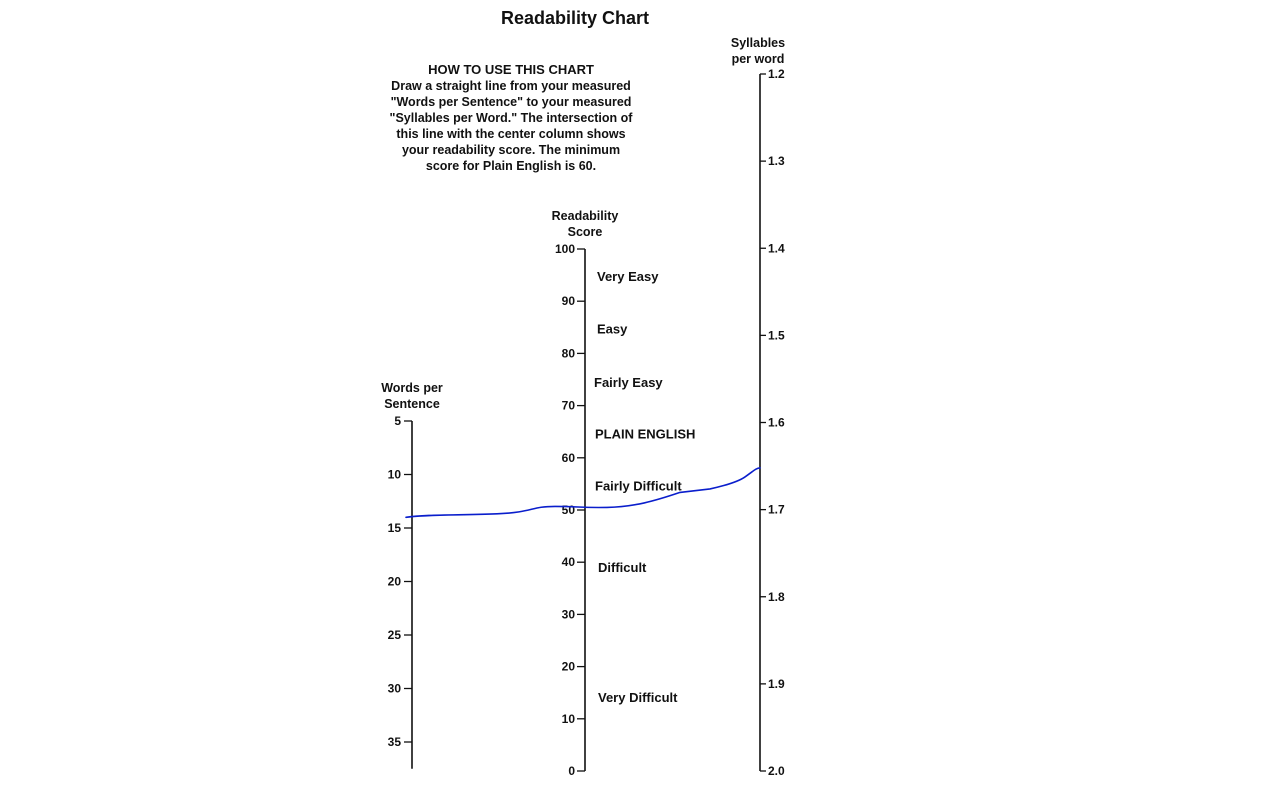 This screenshot has width=1284, height=805. Describe the element at coordinates (585, 224) in the screenshot. I see `score-axis-title: Readability Score` at that location.